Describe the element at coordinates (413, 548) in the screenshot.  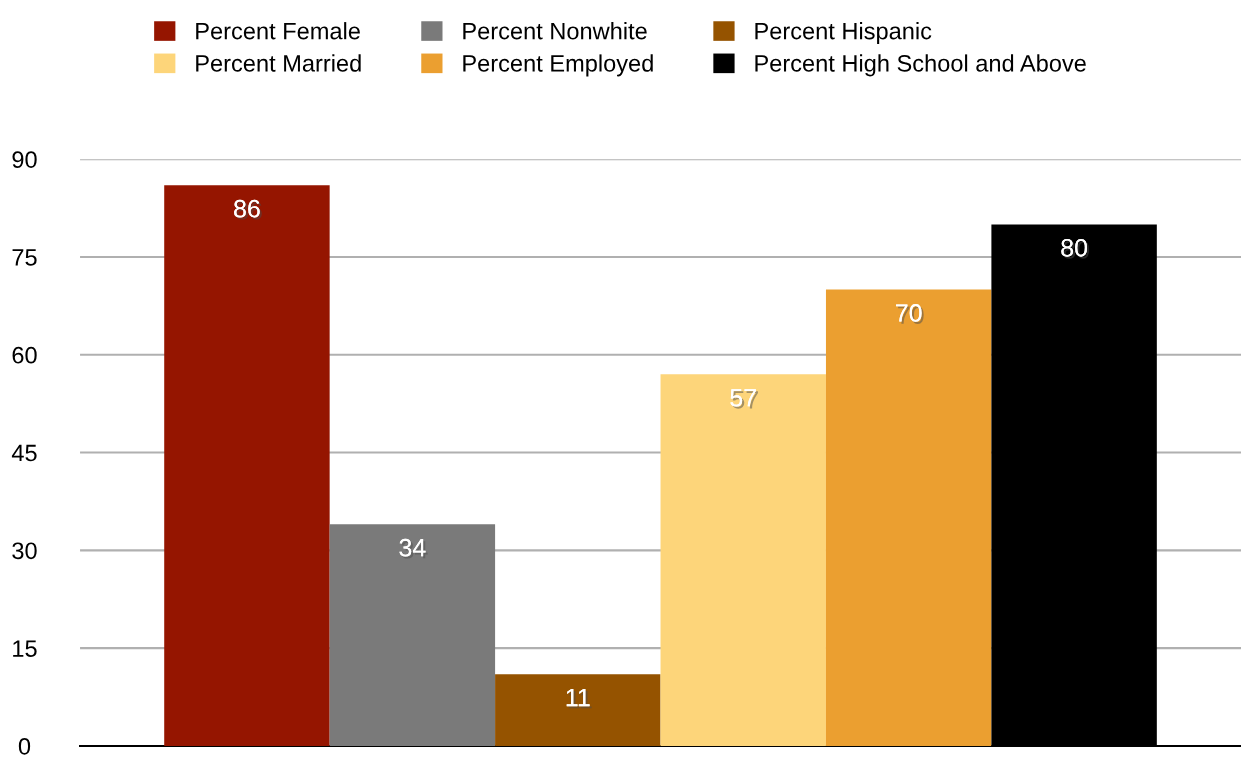
I see `data-label: 34` at that location.